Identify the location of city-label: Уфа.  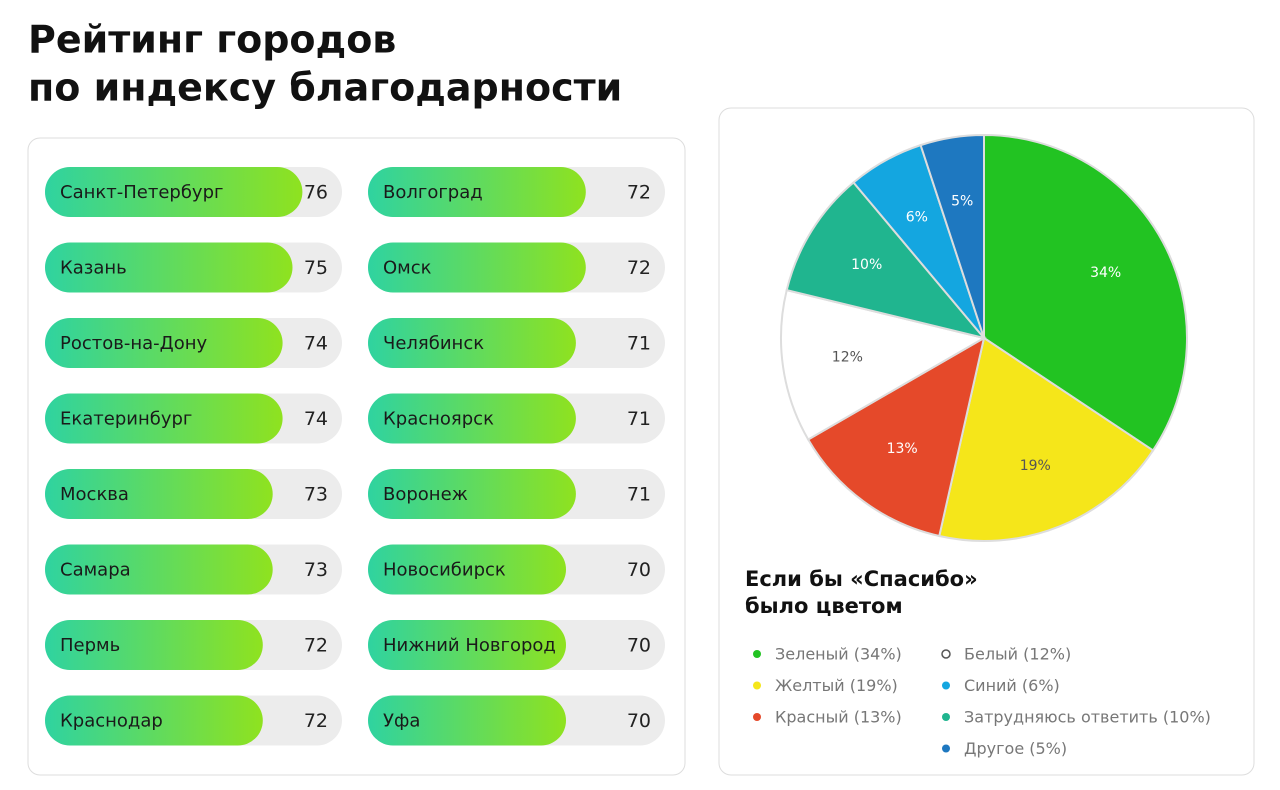
(401, 721).